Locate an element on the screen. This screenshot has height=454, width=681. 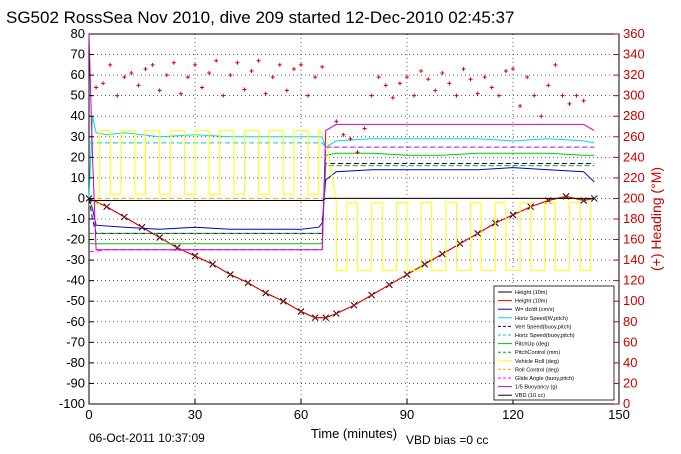
y-tick-label: -90 is located at coordinates (75, 382).